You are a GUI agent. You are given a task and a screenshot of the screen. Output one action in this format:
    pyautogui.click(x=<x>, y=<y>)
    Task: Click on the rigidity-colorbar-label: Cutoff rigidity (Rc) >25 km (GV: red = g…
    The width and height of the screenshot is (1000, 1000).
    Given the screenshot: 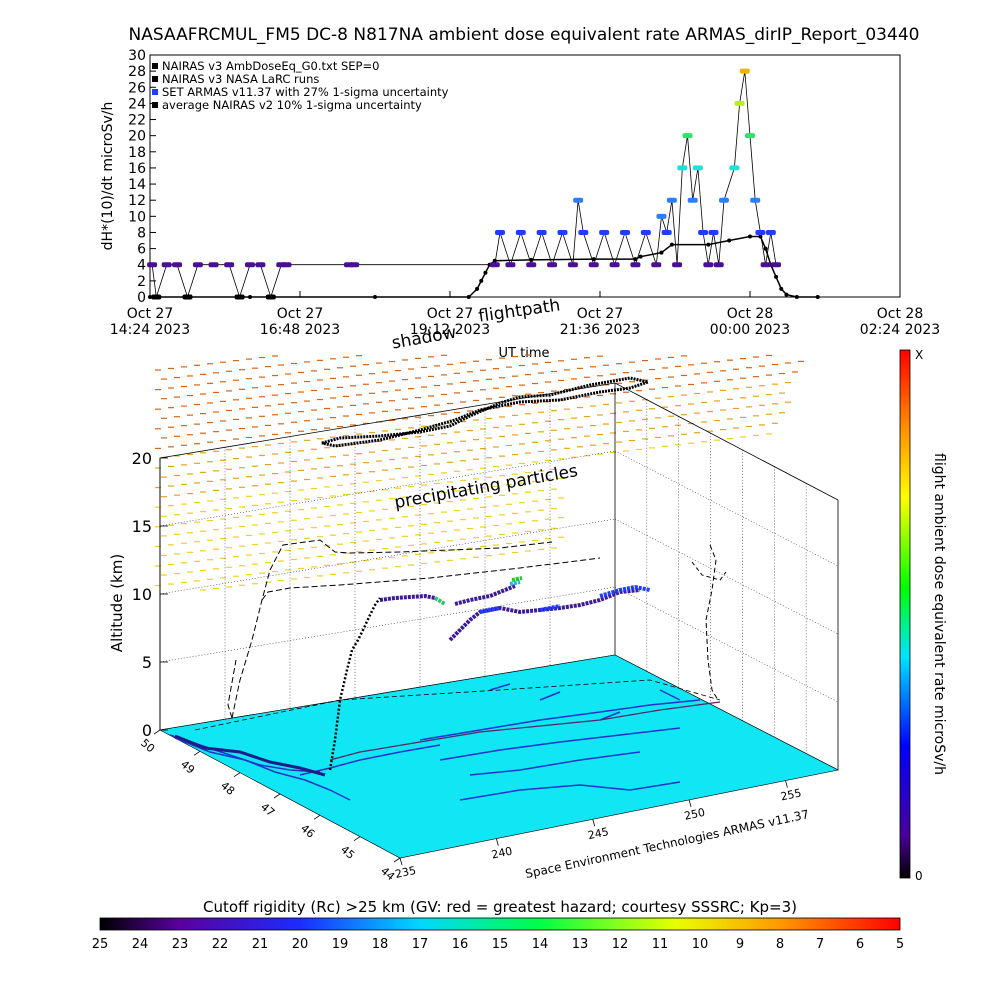 What is the action you would take?
    pyautogui.click(x=500, y=907)
    